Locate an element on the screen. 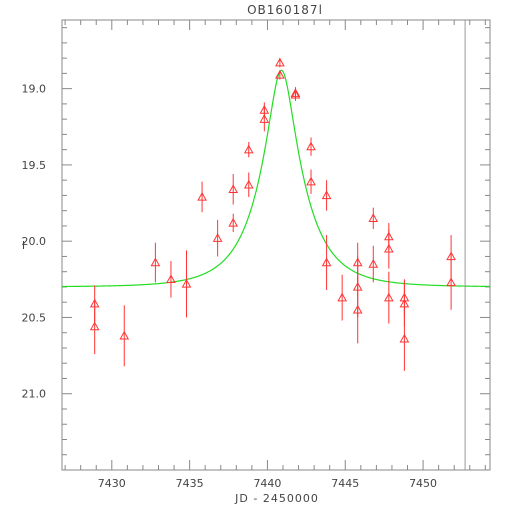  y-tick-label: 21.0 is located at coordinates (34, 394).